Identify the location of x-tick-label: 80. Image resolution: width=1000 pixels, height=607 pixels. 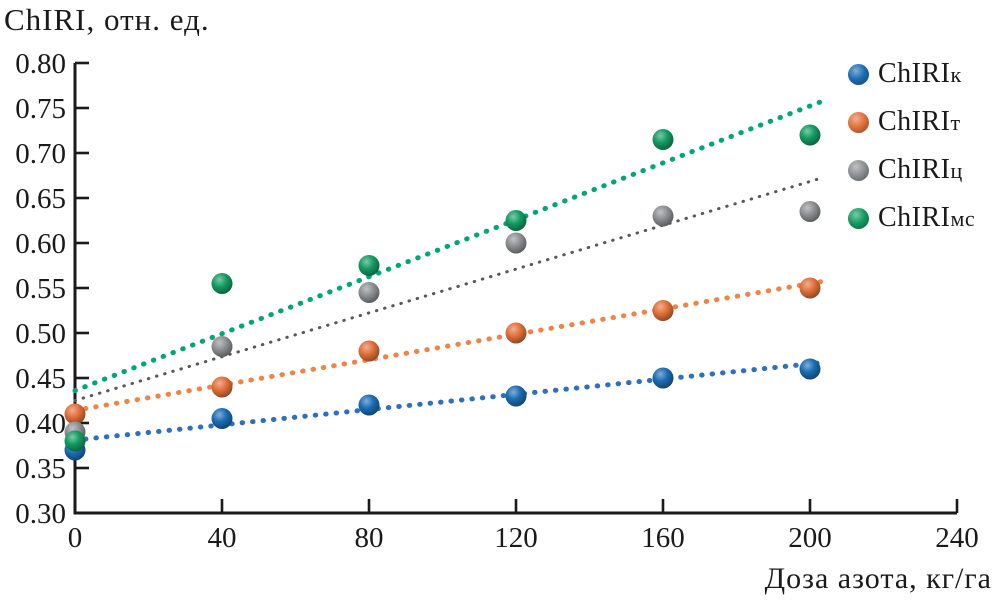
(369, 538).